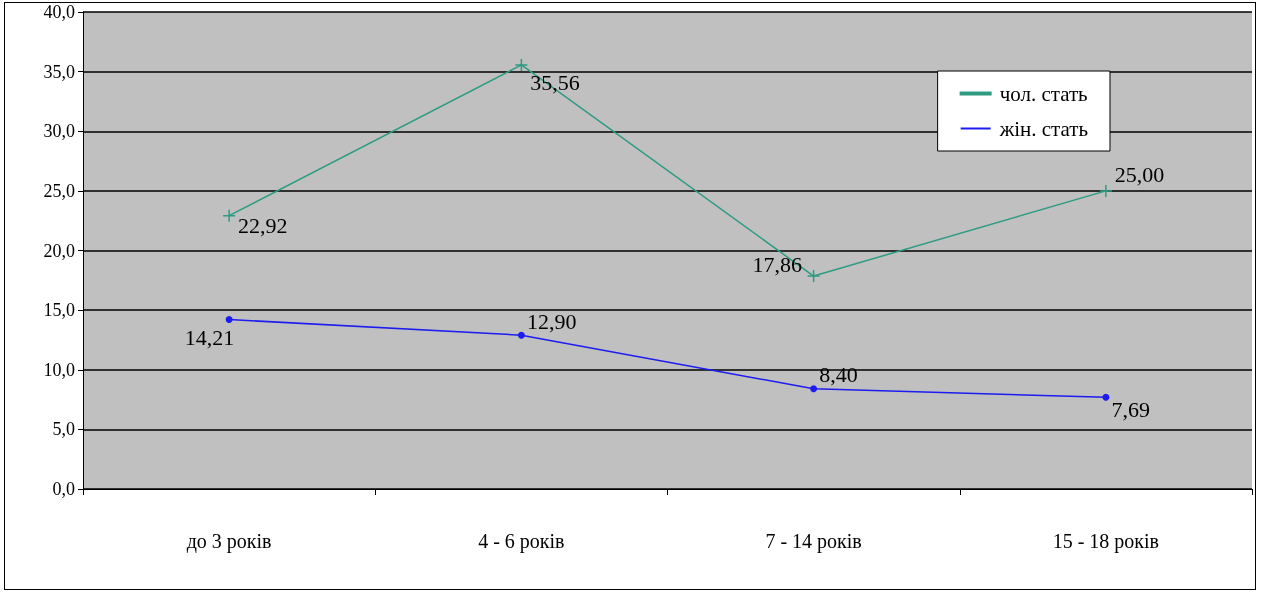 This screenshot has height=594, width=1261. Describe the element at coordinates (63, 429) in the screenshot. I see `y-tick-label: 5,0` at that location.